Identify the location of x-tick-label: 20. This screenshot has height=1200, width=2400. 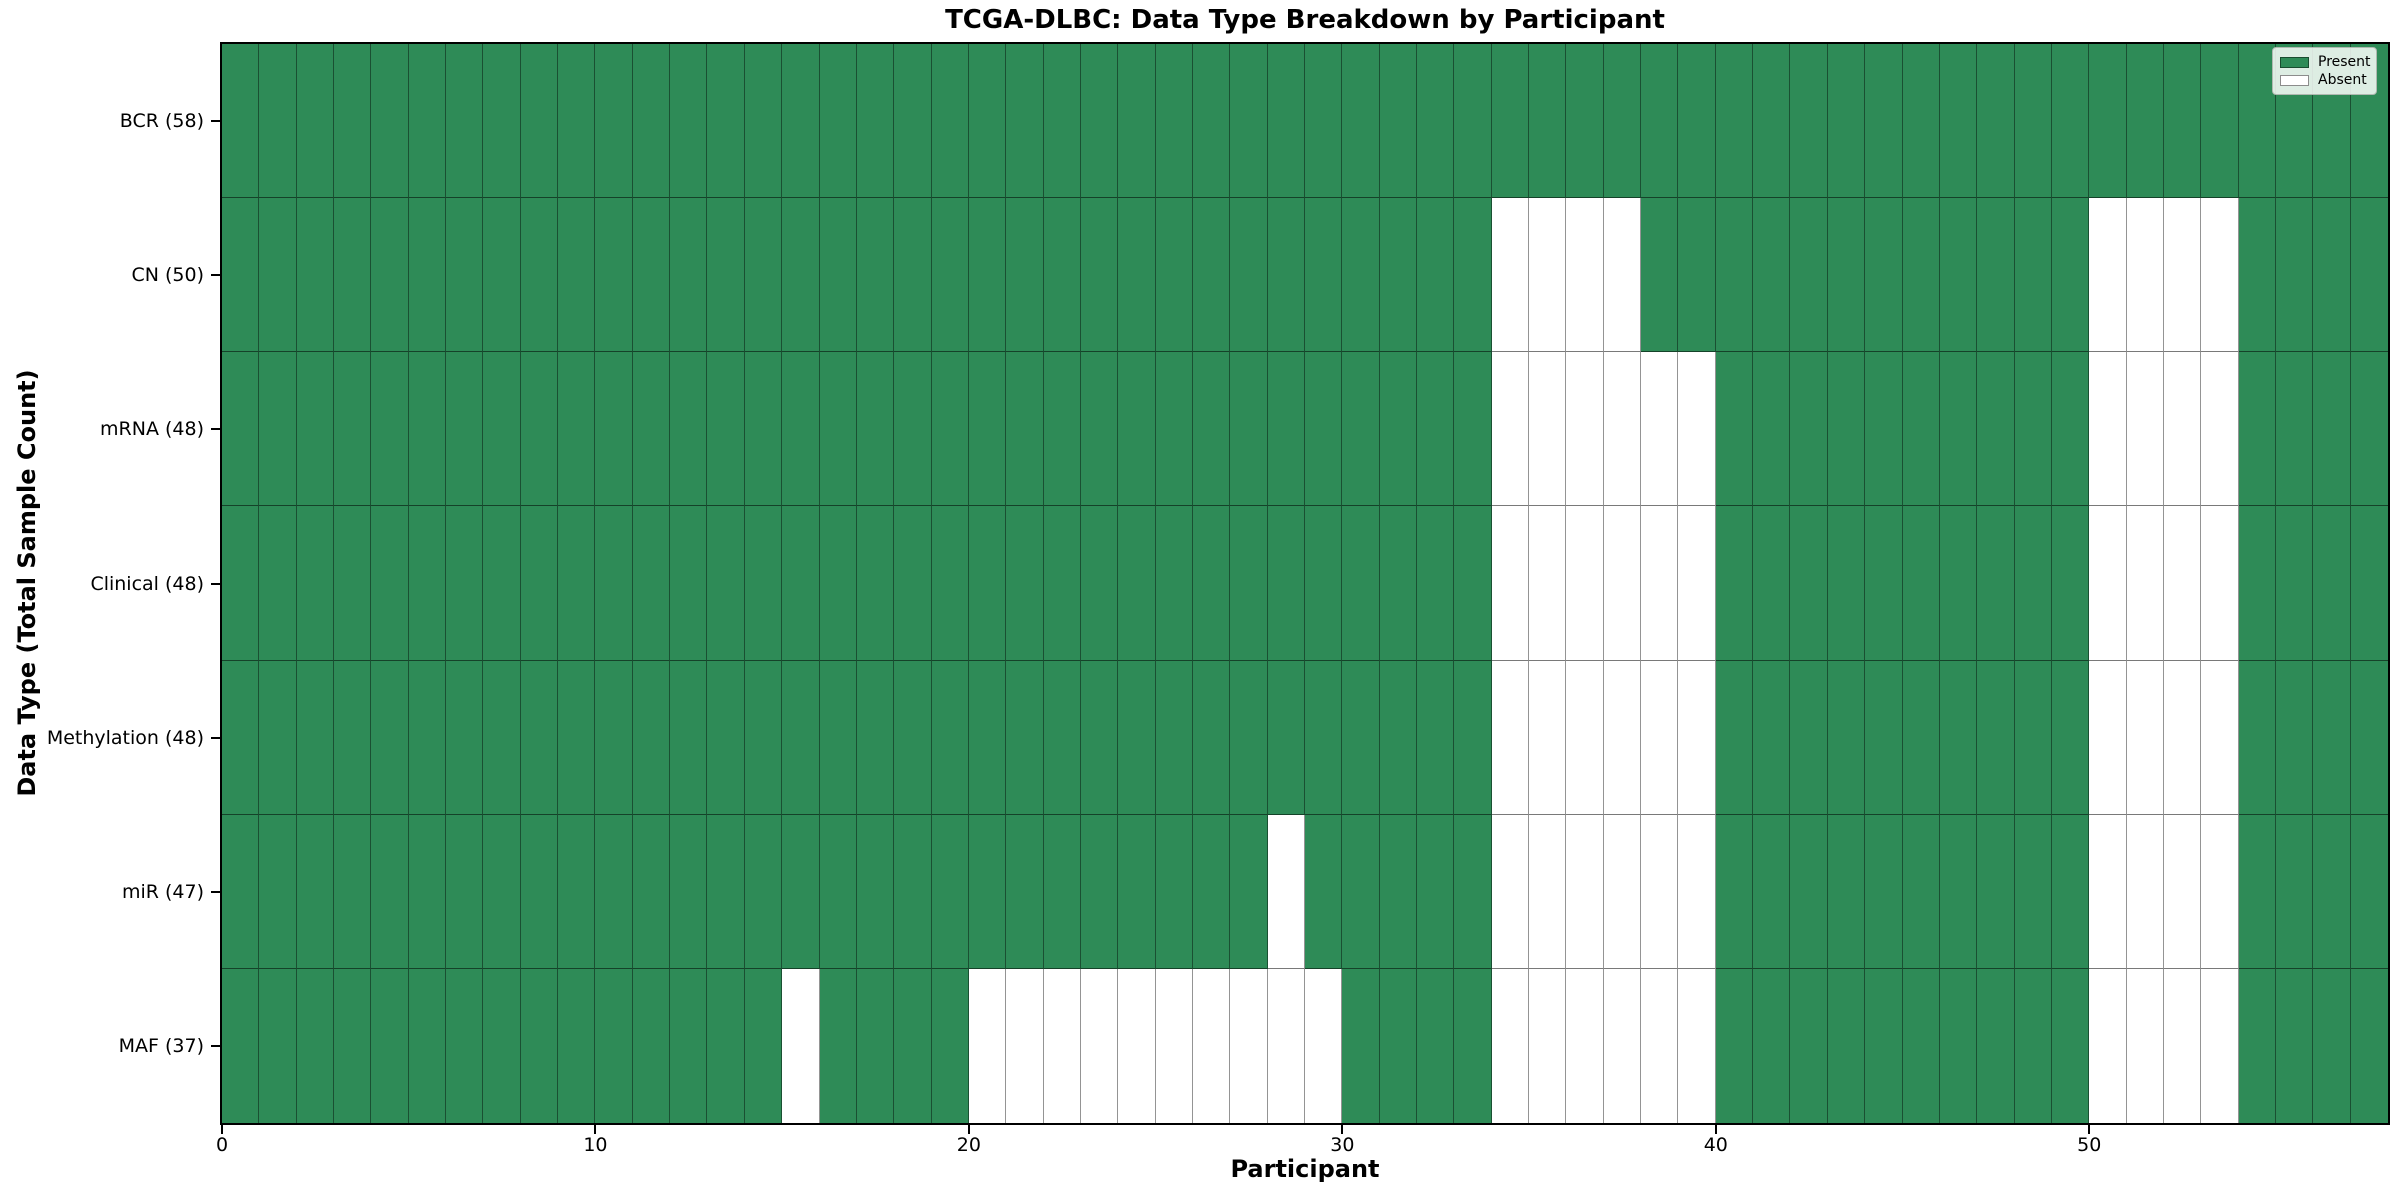
(968, 1145).